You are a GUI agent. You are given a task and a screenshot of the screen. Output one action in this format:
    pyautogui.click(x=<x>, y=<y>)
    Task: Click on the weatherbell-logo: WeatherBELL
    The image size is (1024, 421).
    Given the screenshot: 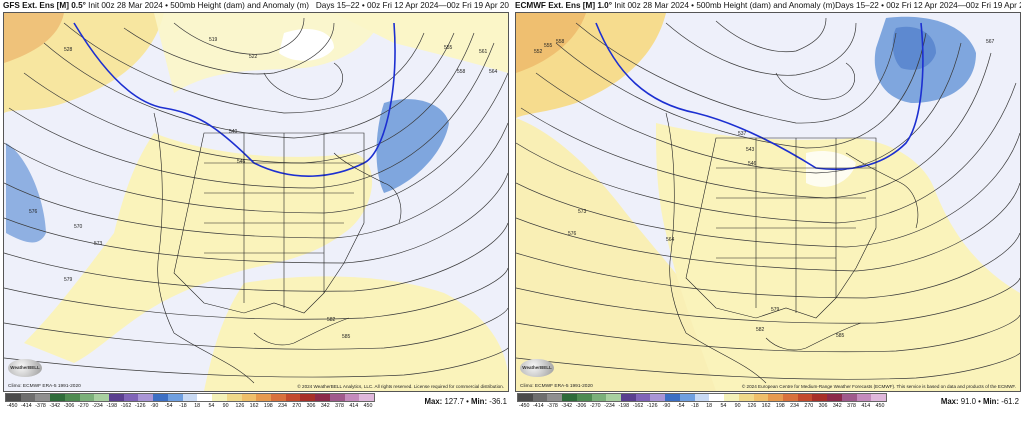 What is the action you would take?
    pyautogui.click(x=25, y=368)
    